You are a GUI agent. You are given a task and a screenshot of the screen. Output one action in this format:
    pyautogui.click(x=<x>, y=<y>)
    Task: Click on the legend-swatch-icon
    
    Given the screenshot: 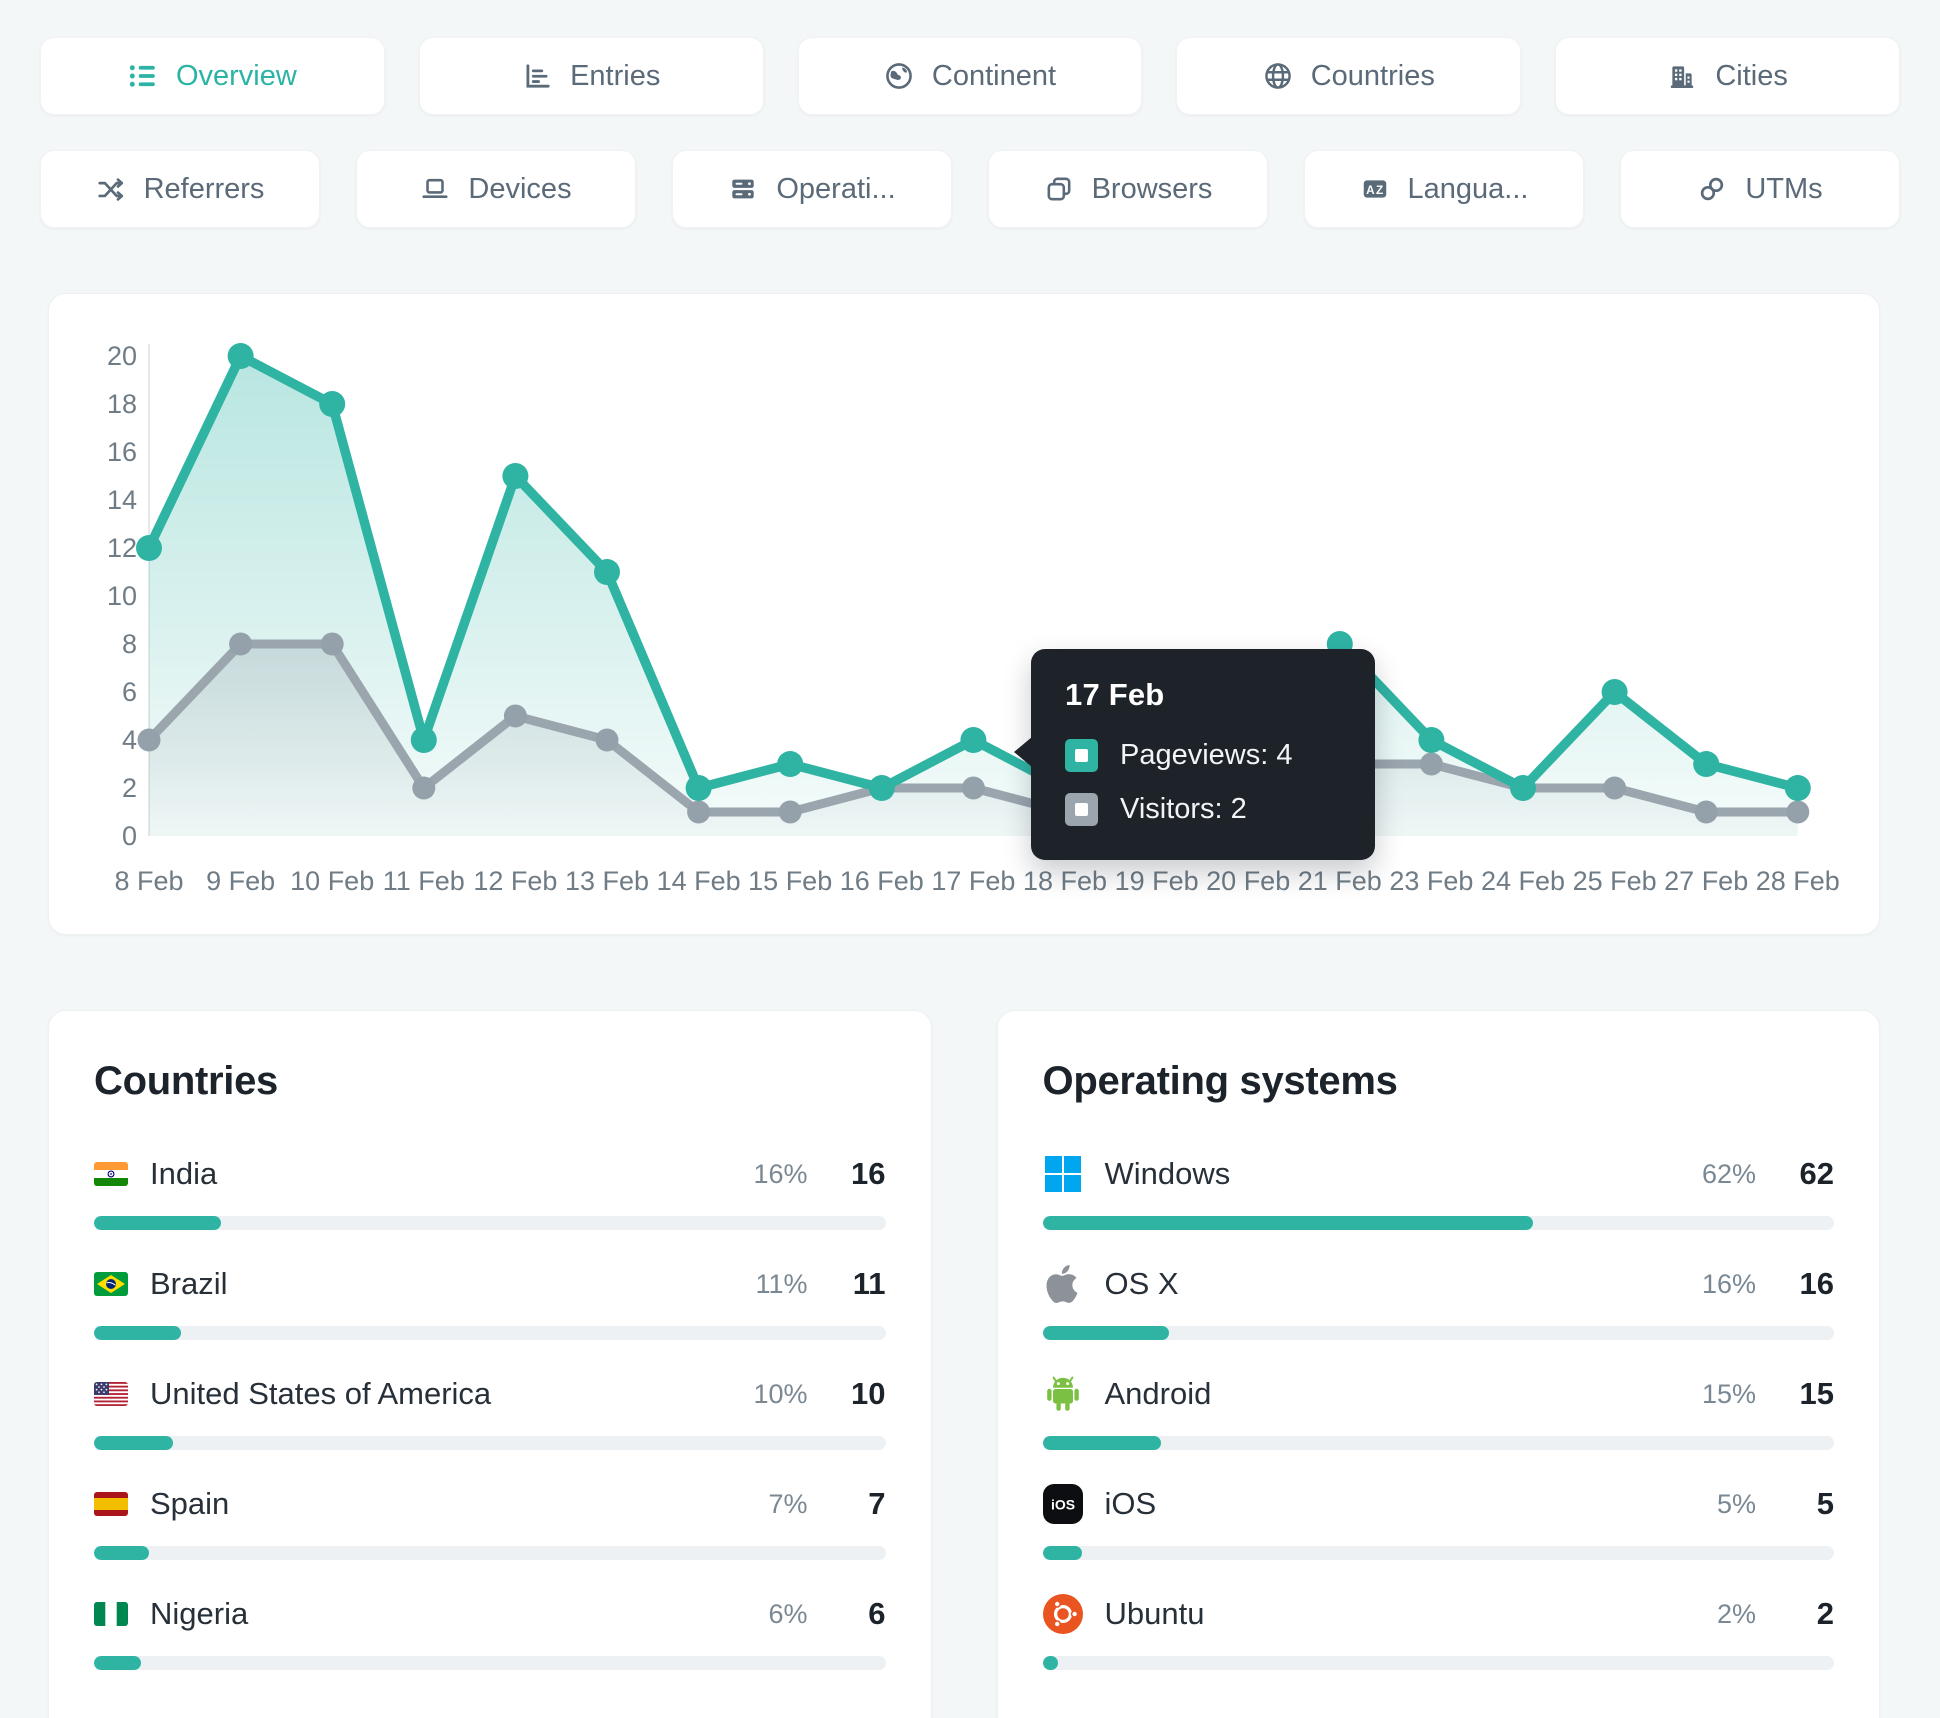 What is the action you would take?
    pyautogui.click(x=1081, y=755)
    